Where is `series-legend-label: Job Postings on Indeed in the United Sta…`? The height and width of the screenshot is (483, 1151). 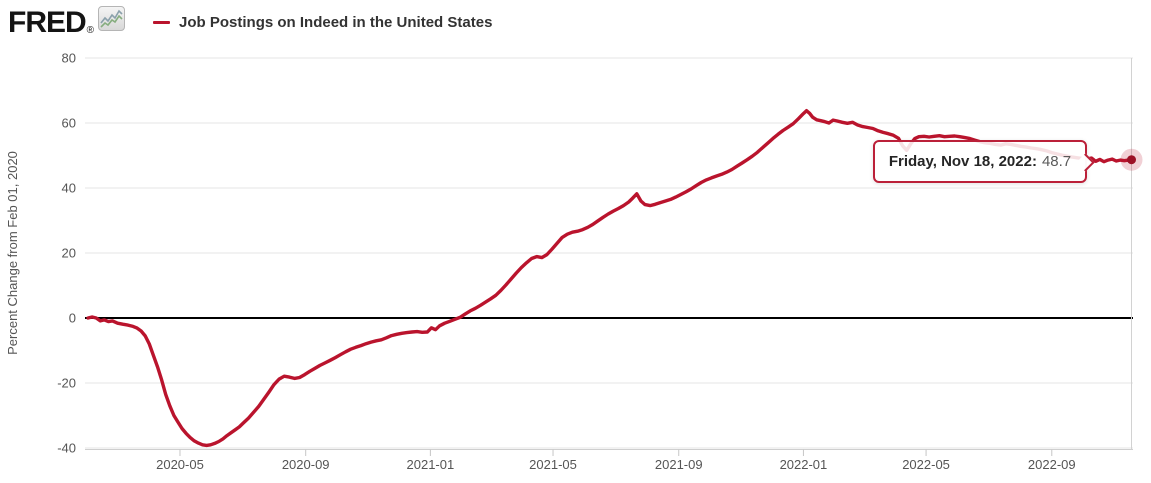
series-legend-label: Job Postings on Indeed in the United Sta… is located at coordinates (336, 22).